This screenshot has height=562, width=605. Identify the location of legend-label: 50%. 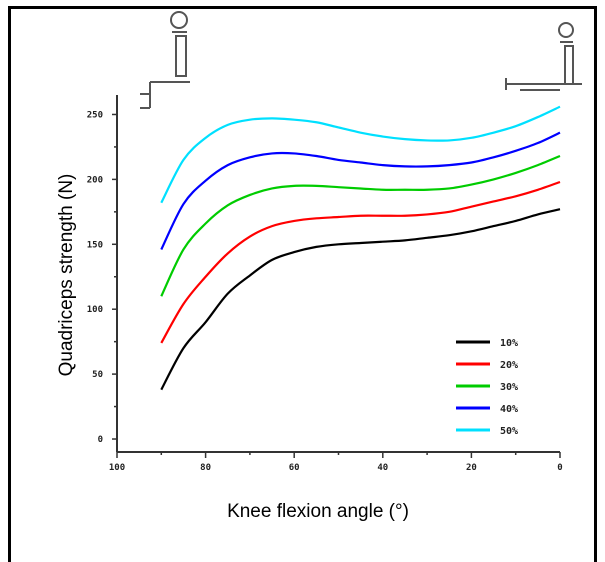
(509, 431).